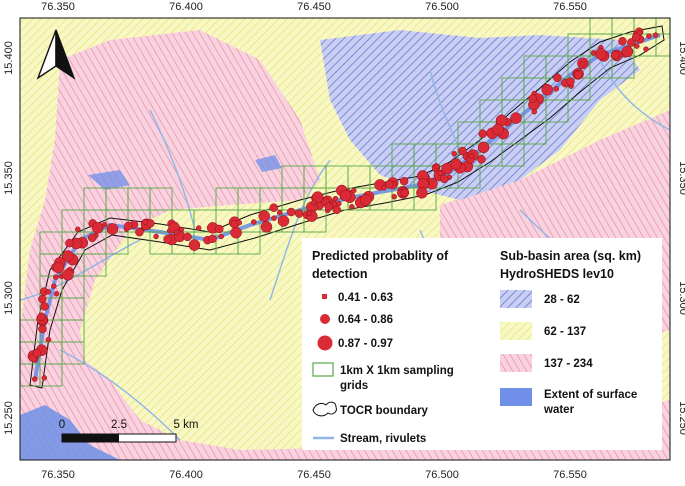 The height and width of the screenshot is (486, 685). I want to click on x-axis-bottom: 76.350 76.400 76.450 76.500 76.550, so click(314, 475).